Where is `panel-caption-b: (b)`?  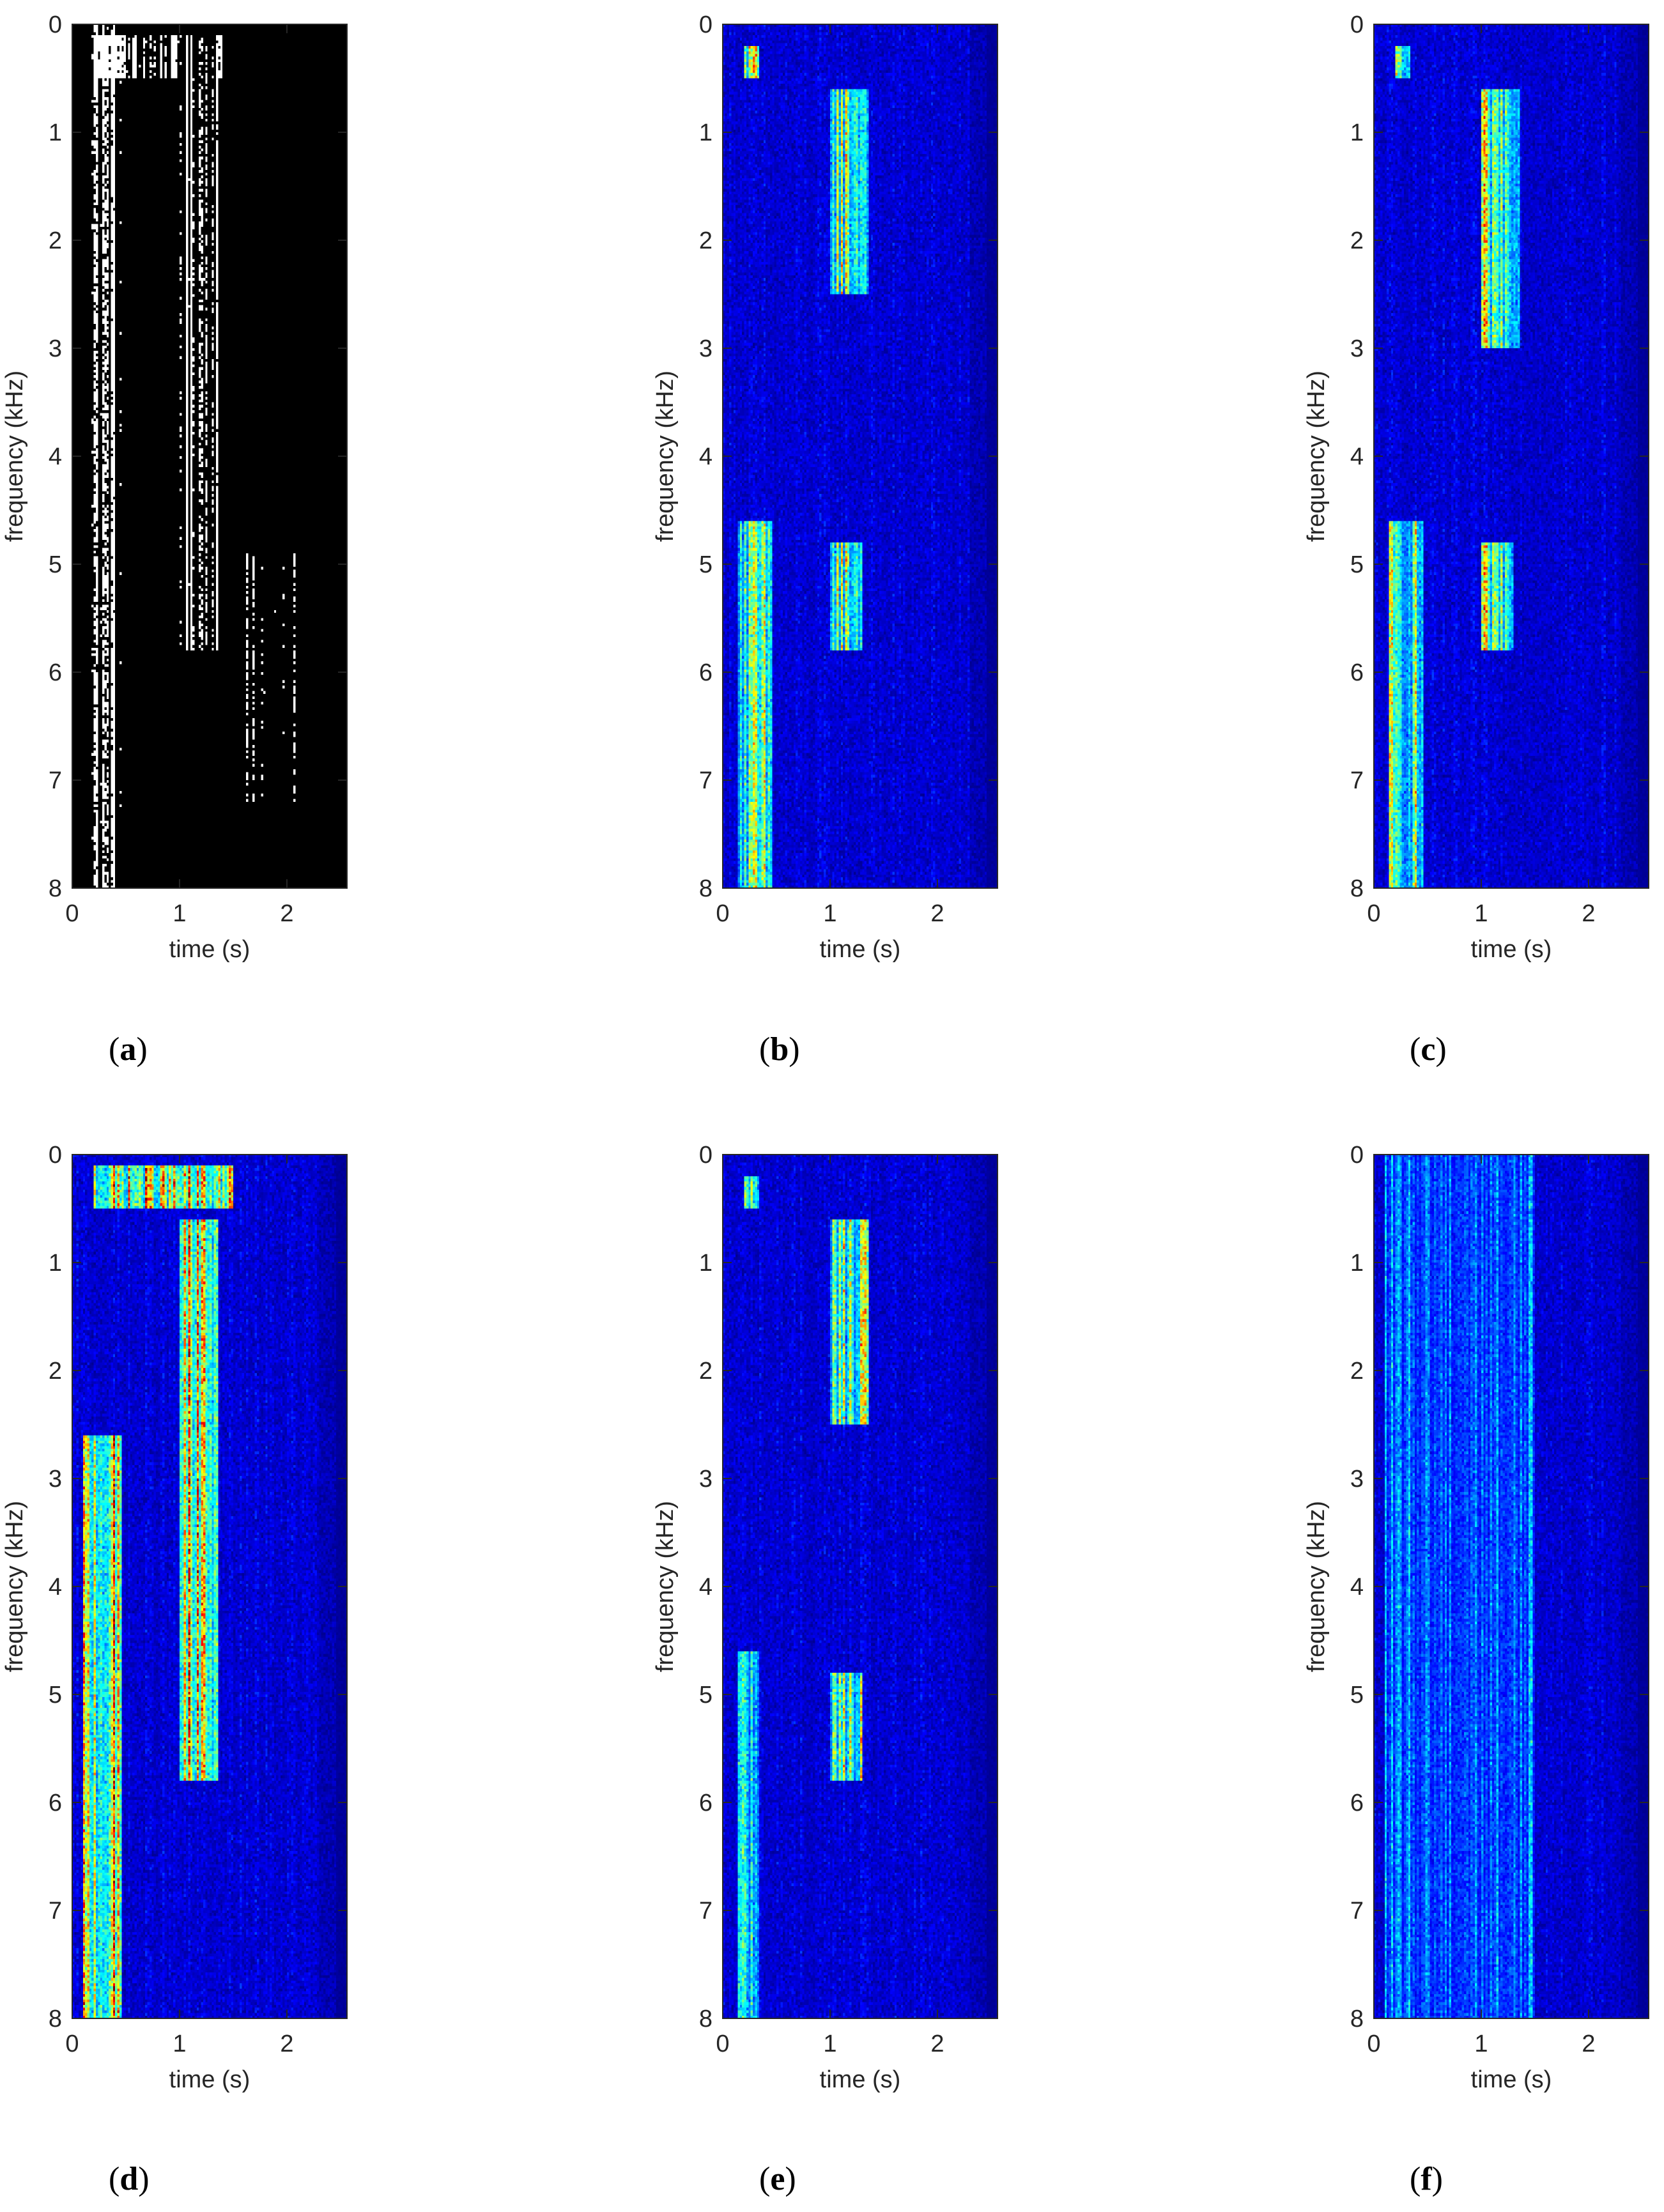
panel-caption-b: (b) is located at coordinates (779, 1049).